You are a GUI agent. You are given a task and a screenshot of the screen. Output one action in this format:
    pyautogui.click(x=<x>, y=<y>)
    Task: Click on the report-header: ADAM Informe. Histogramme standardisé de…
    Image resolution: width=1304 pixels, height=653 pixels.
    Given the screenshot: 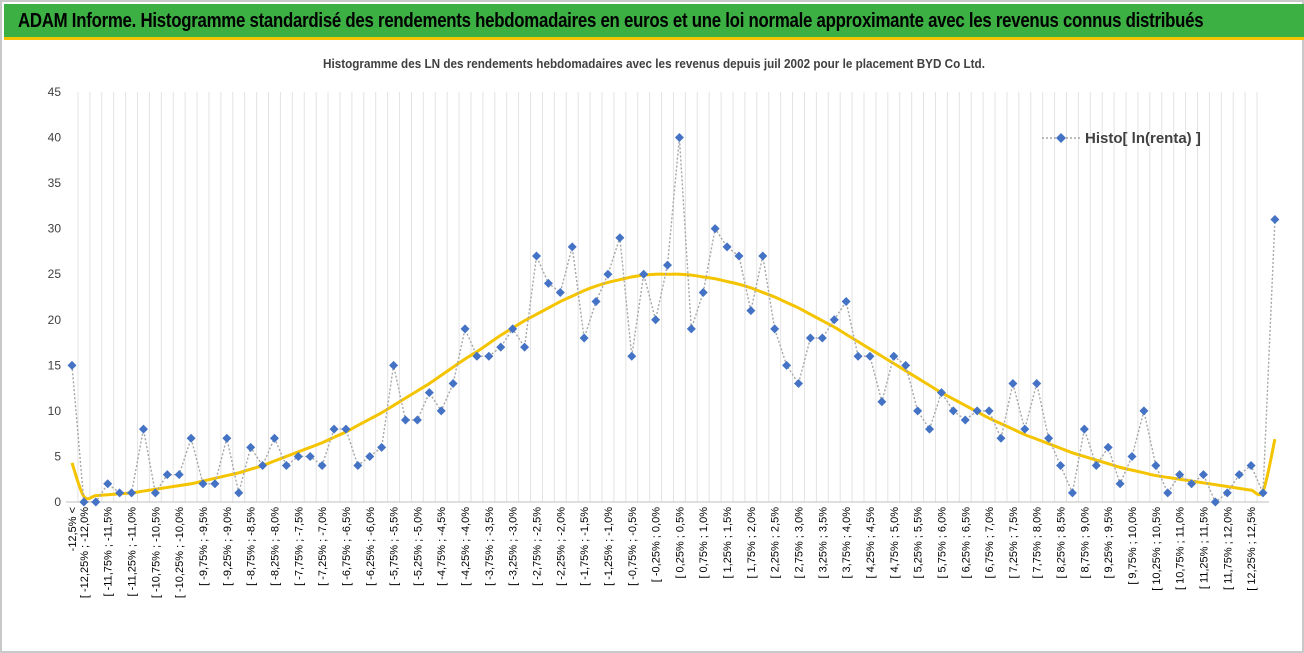 What is the action you would take?
    pyautogui.click(x=654, y=22)
    